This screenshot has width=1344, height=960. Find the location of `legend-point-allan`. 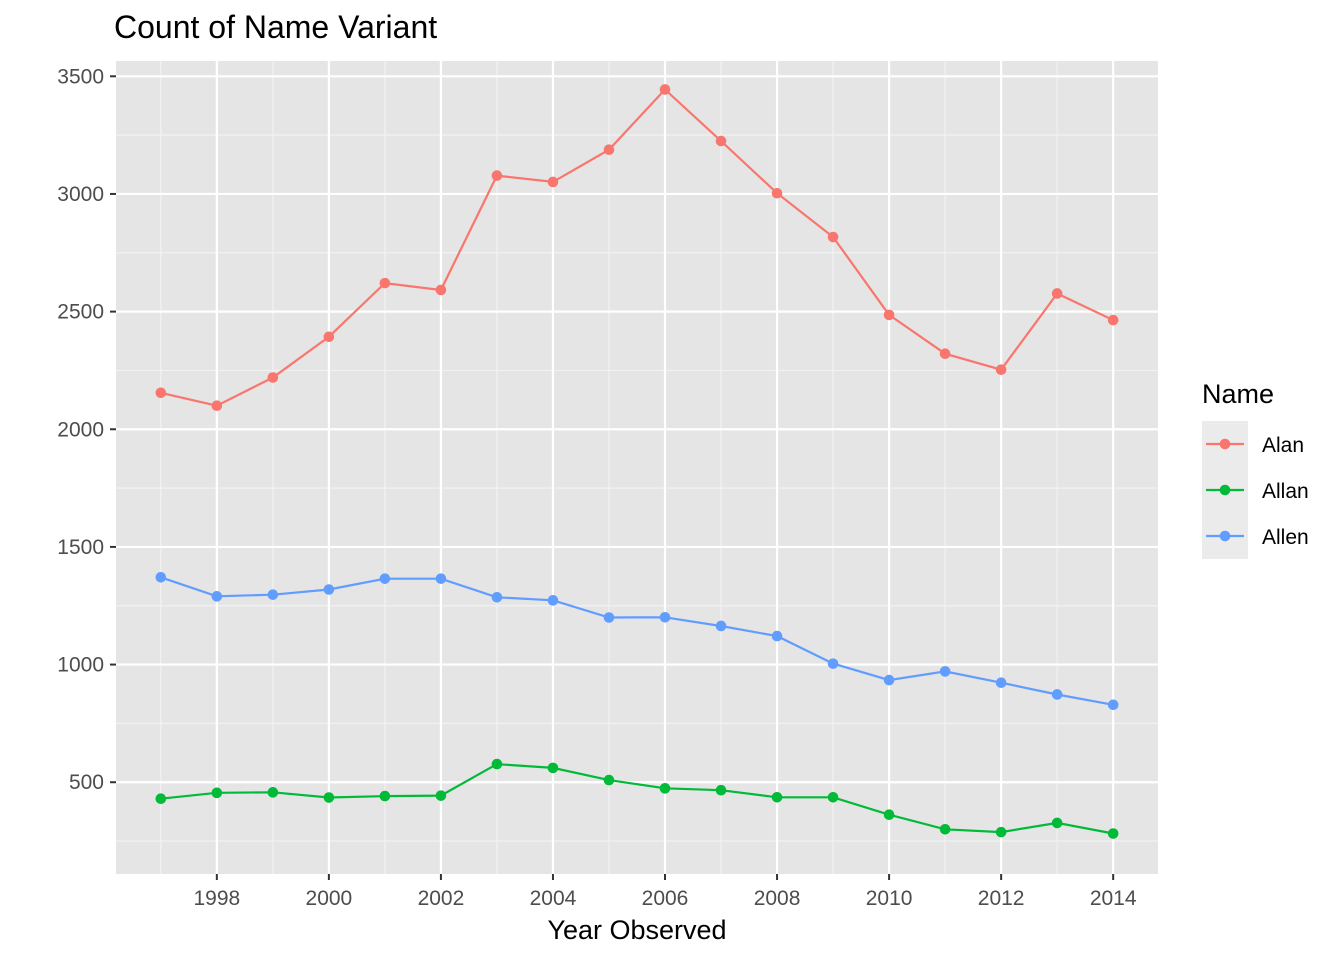

legend-point-allan is located at coordinates (1225, 490).